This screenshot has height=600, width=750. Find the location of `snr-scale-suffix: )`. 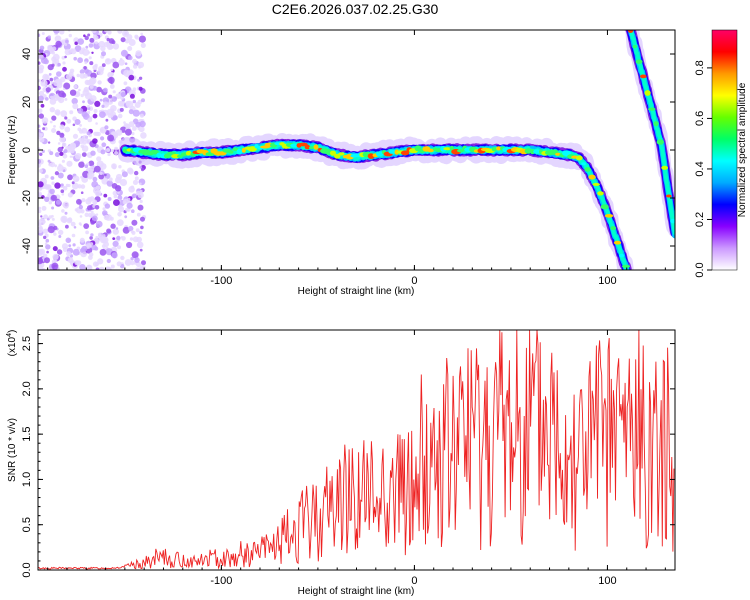

snr-scale-suffix: ) is located at coordinates (12, 331).